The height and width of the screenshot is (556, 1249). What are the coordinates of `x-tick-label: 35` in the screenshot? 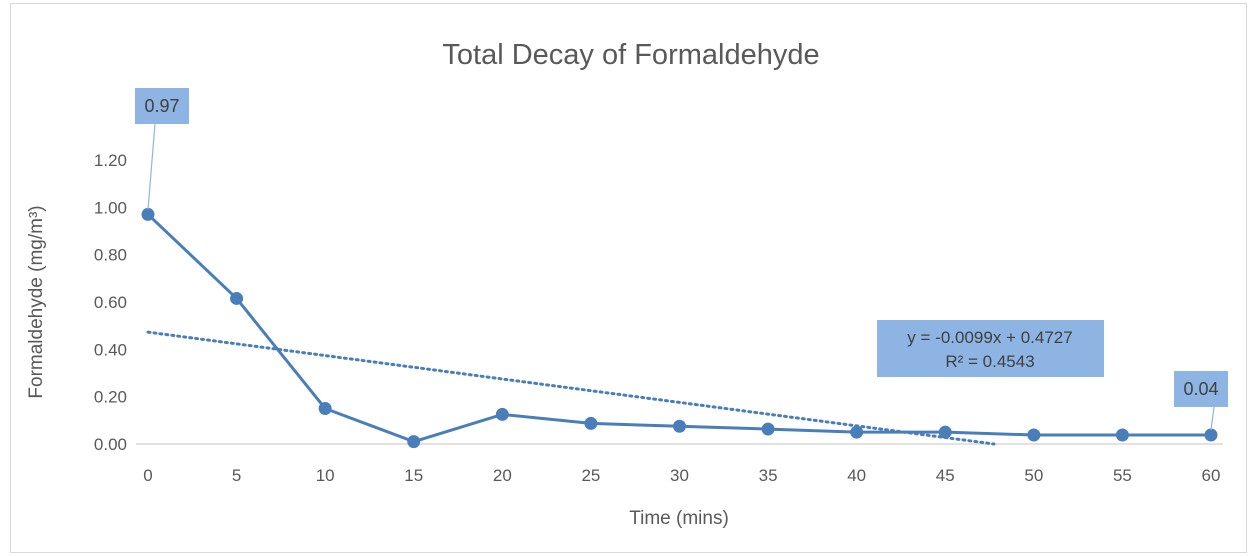 It's located at (768, 475).